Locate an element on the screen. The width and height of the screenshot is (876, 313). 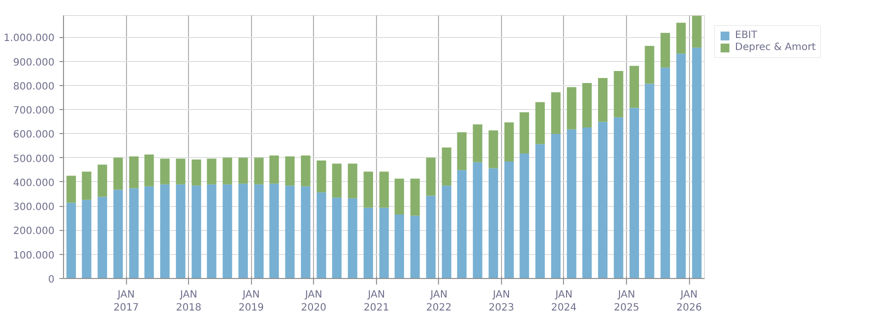
y-tick-label: 100.000 is located at coordinates (34, 256).